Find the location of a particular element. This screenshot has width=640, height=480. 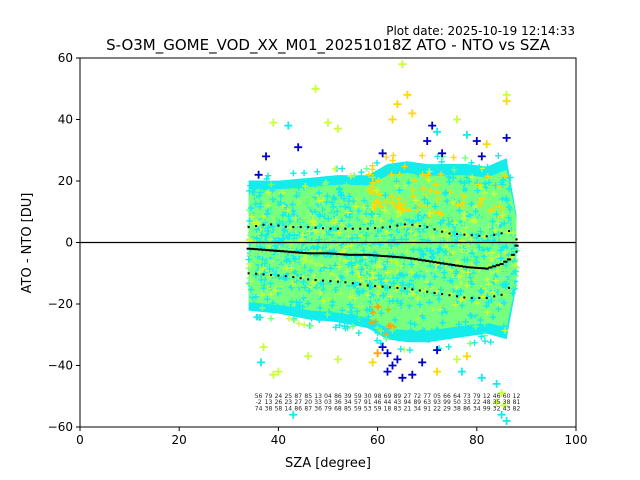

bin-annotation: 94 is located at coordinates (408, 402).